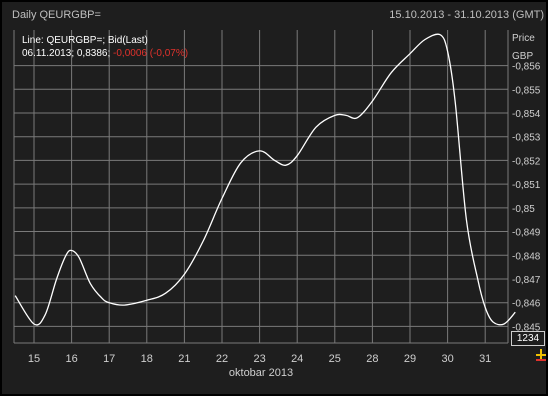 The height and width of the screenshot is (396, 548). I want to click on y-tick-label: -0,856, so click(526, 67).